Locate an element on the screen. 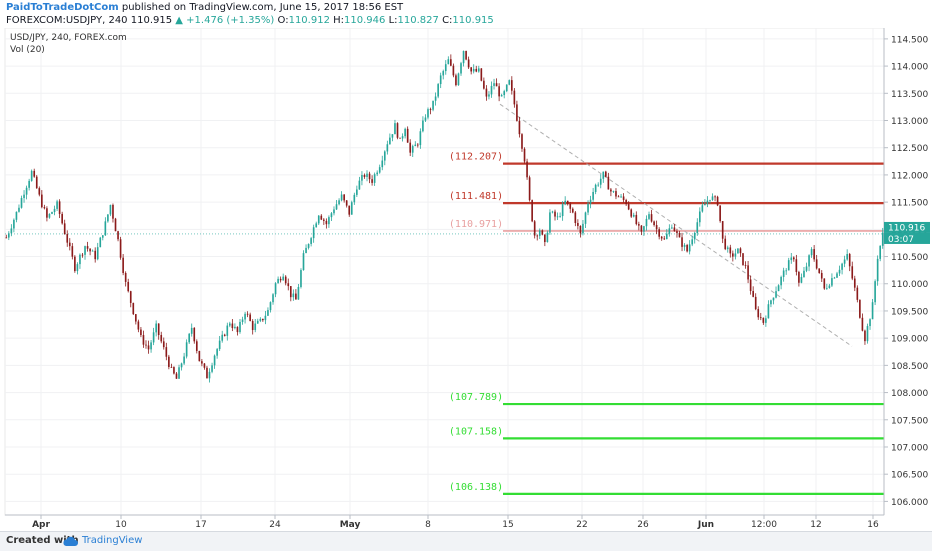 The height and width of the screenshot is (551, 932). price-tick-label: 107.000 is located at coordinates (909, 448).